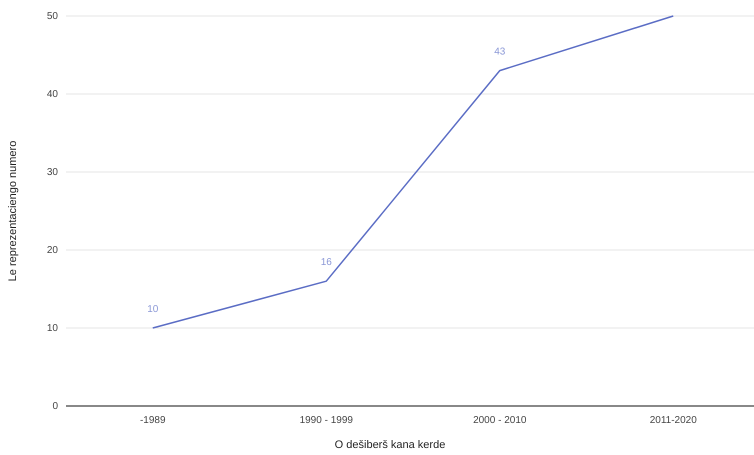 The image size is (754, 455). What do you see at coordinates (52, 94) in the screenshot?
I see `y-tick-label: 40` at bounding box center [52, 94].